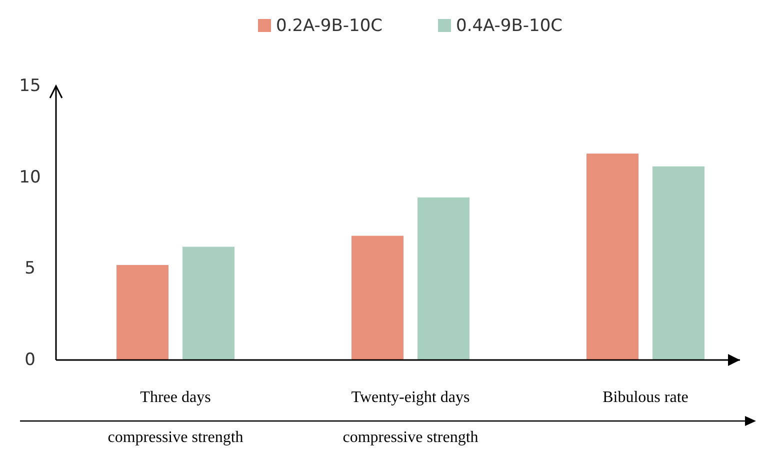  I want to click on x-tick-label: Bibulous rate, so click(645, 397).